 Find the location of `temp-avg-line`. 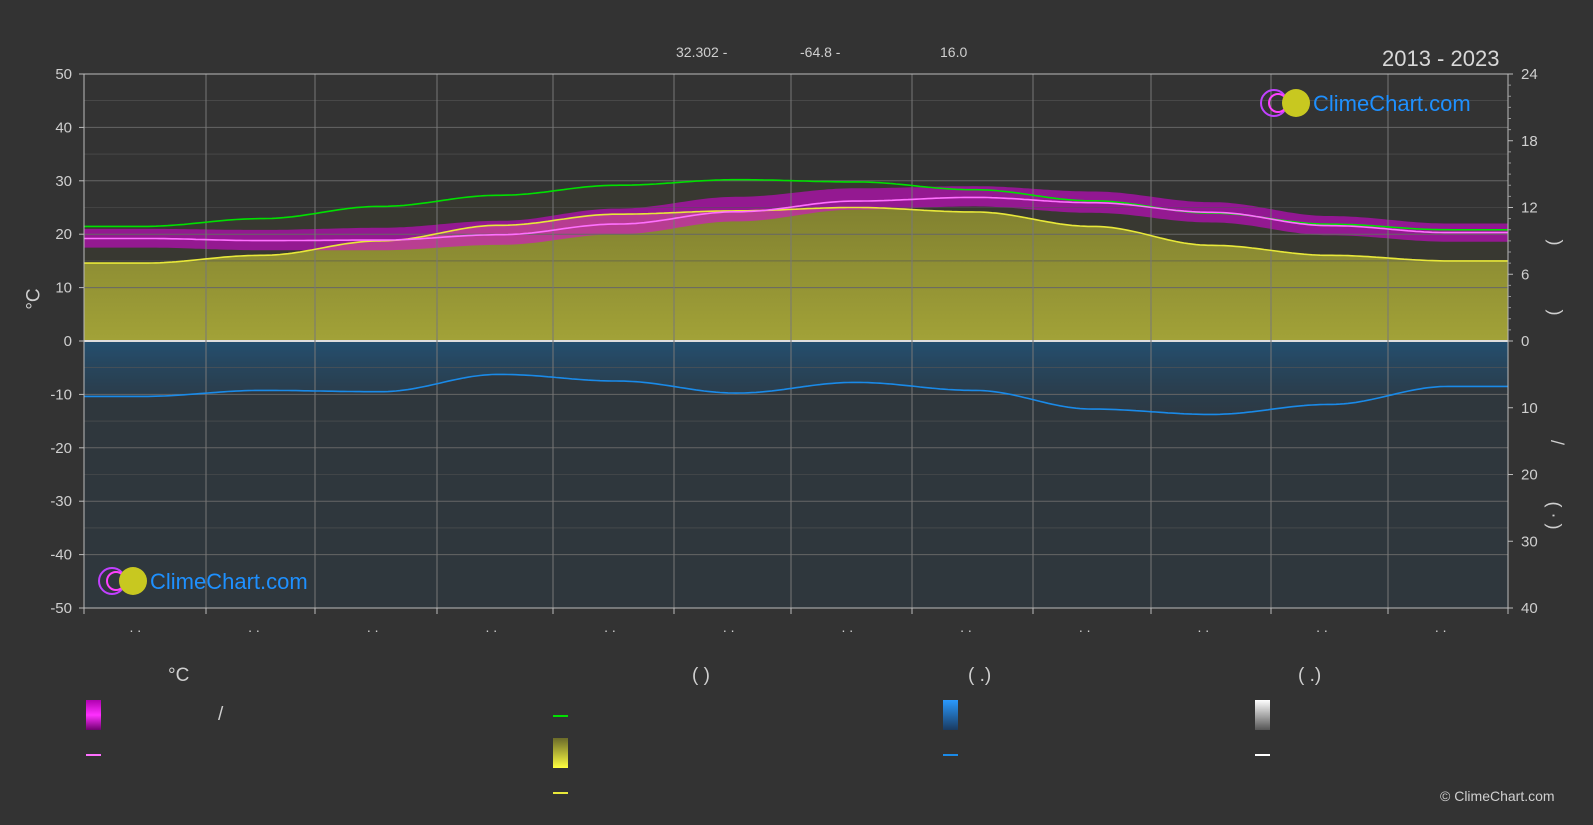

temp-avg-line is located at coordinates (796, 219).